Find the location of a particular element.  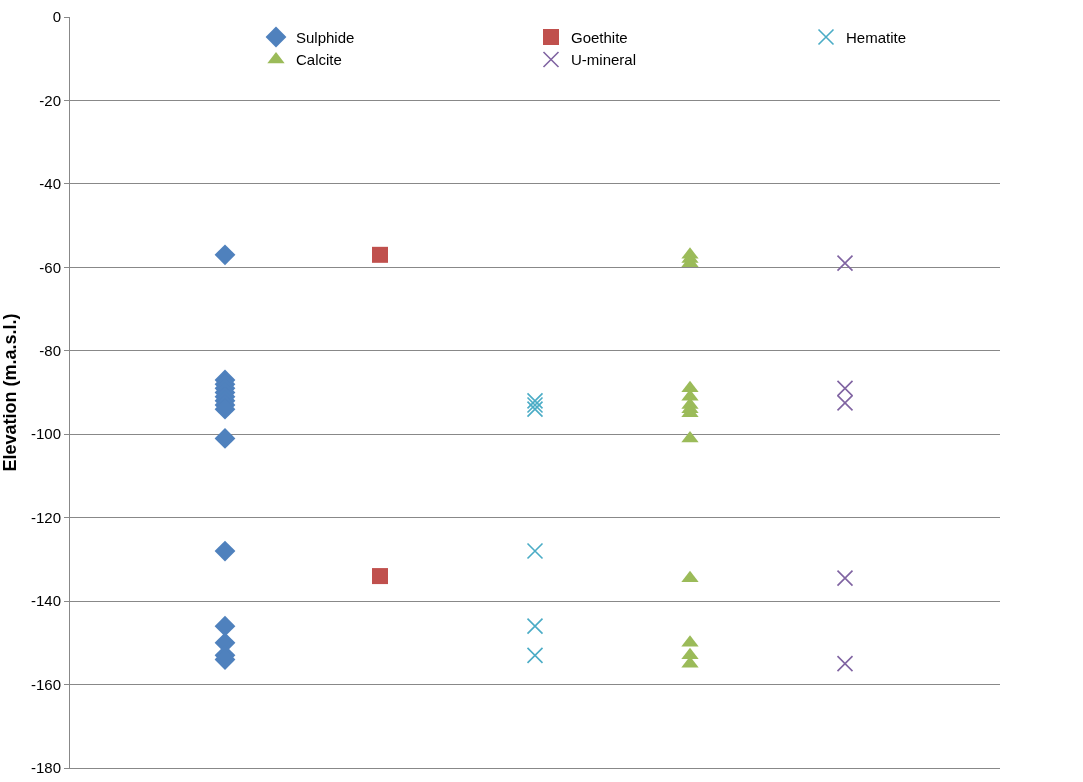

y-tick-label: -120 is located at coordinates (45, 517).